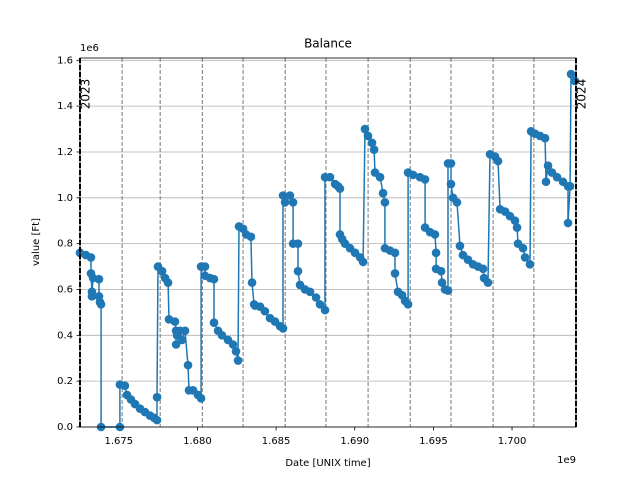 This screenshot has height=480, width=640. What do you see at coordinates (328, 44) in the screenshot?
I see `chart-title: Balance` at bounding box center [328, 44].